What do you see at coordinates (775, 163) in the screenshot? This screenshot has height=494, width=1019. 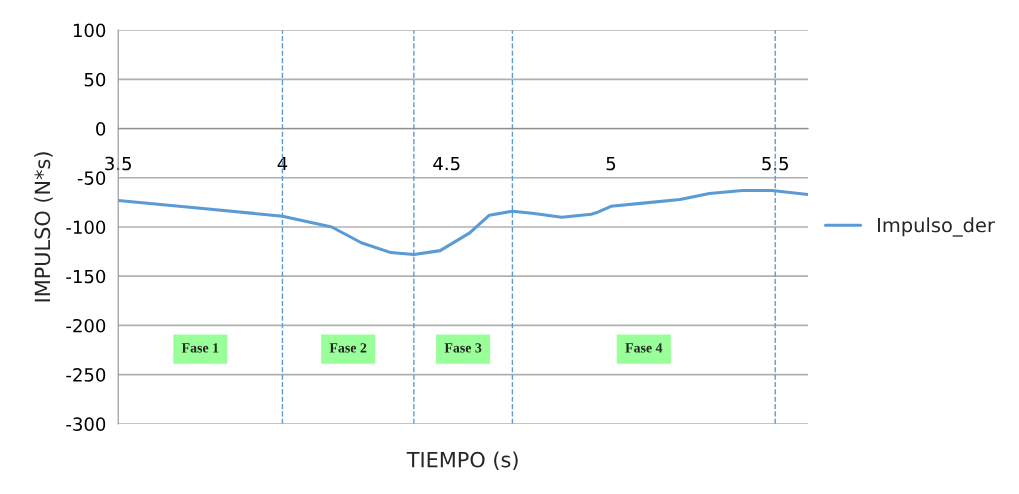 I see `x-tick-label: 5.5` at bounding box center [775, 163].